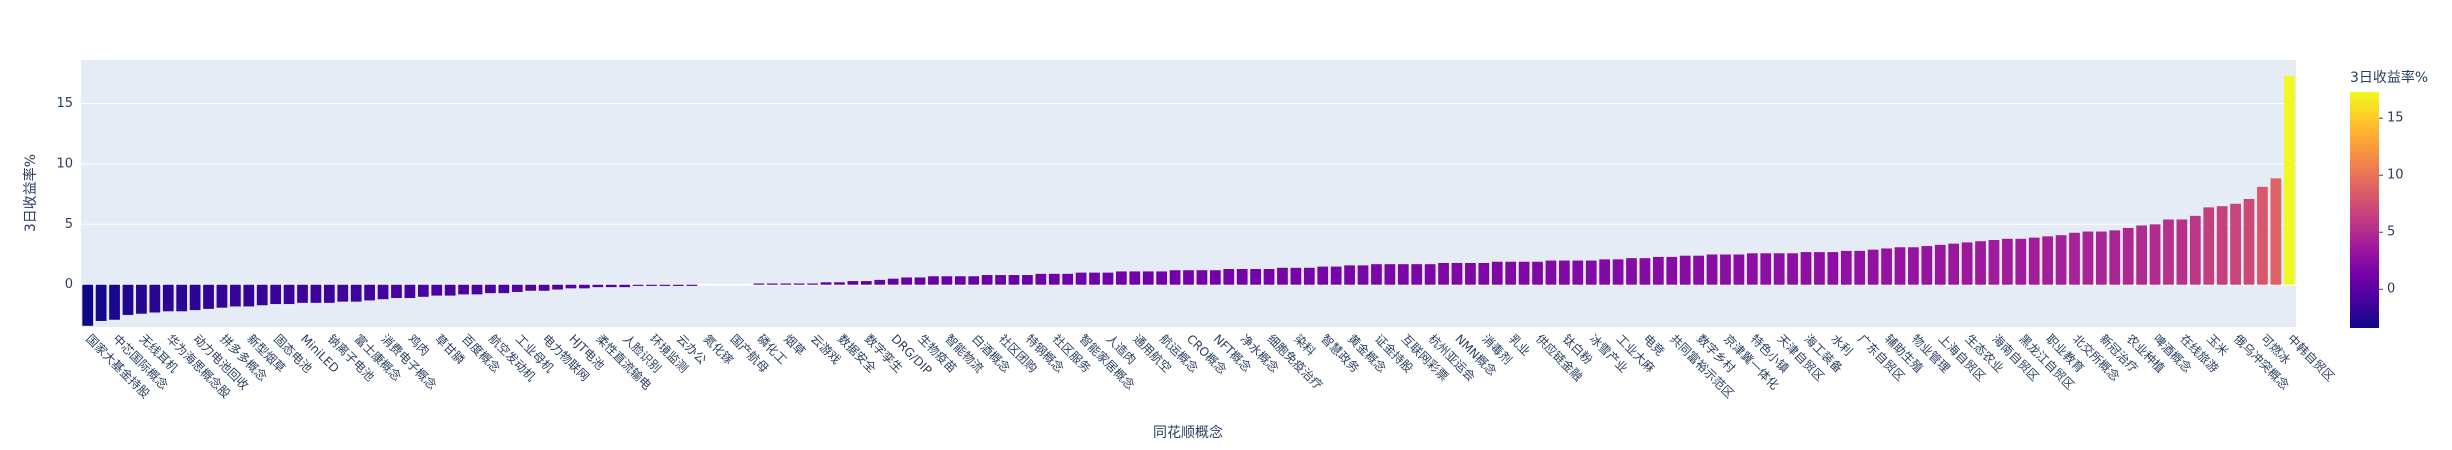  What do you see at coordinates (2395, 175) in the screenshot?
I see `colorbar-tick-label: 10` at bounding box center [2395, 175].